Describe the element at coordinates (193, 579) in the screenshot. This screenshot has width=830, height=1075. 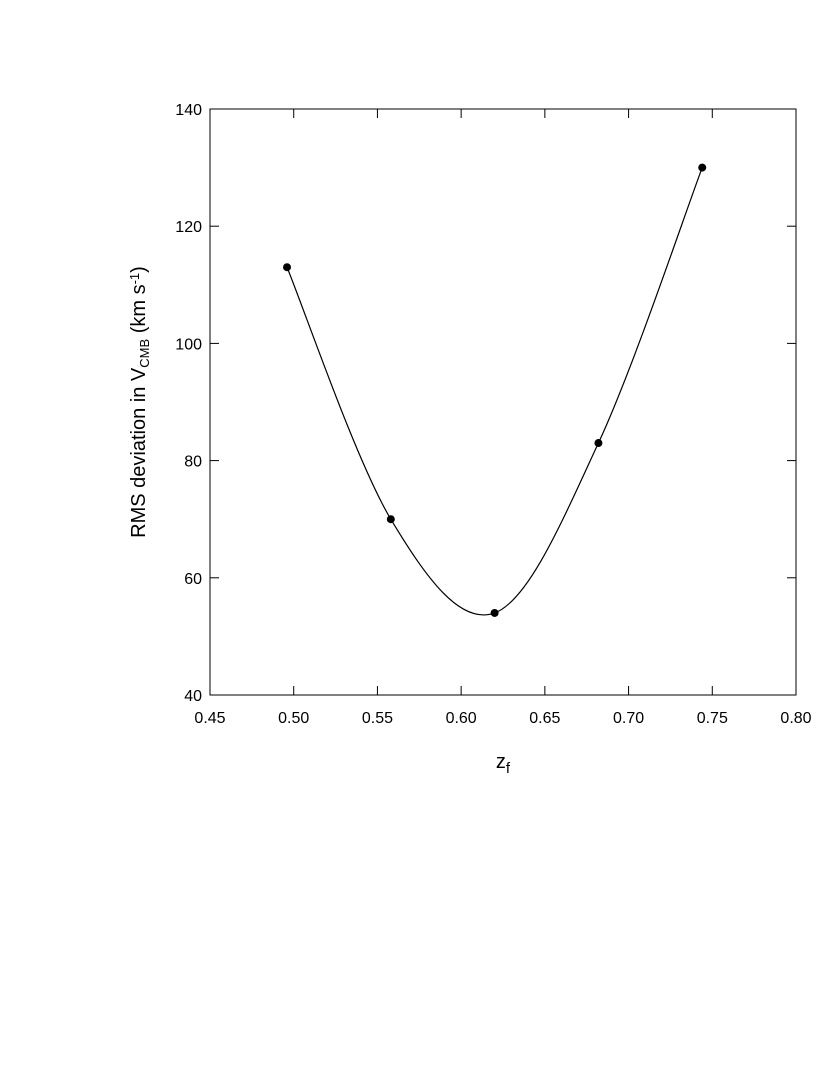
I see `y-tick-label: 60` at that location.